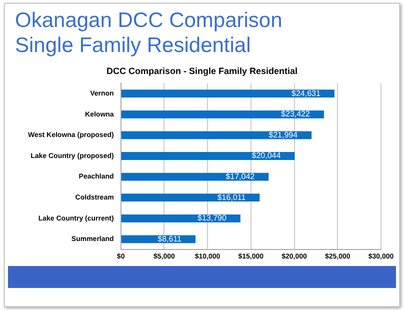  What do you see at coordinates (295, 114) in the screenshot?
I see `data-label: $23,422` at bounding box center [295, 114].